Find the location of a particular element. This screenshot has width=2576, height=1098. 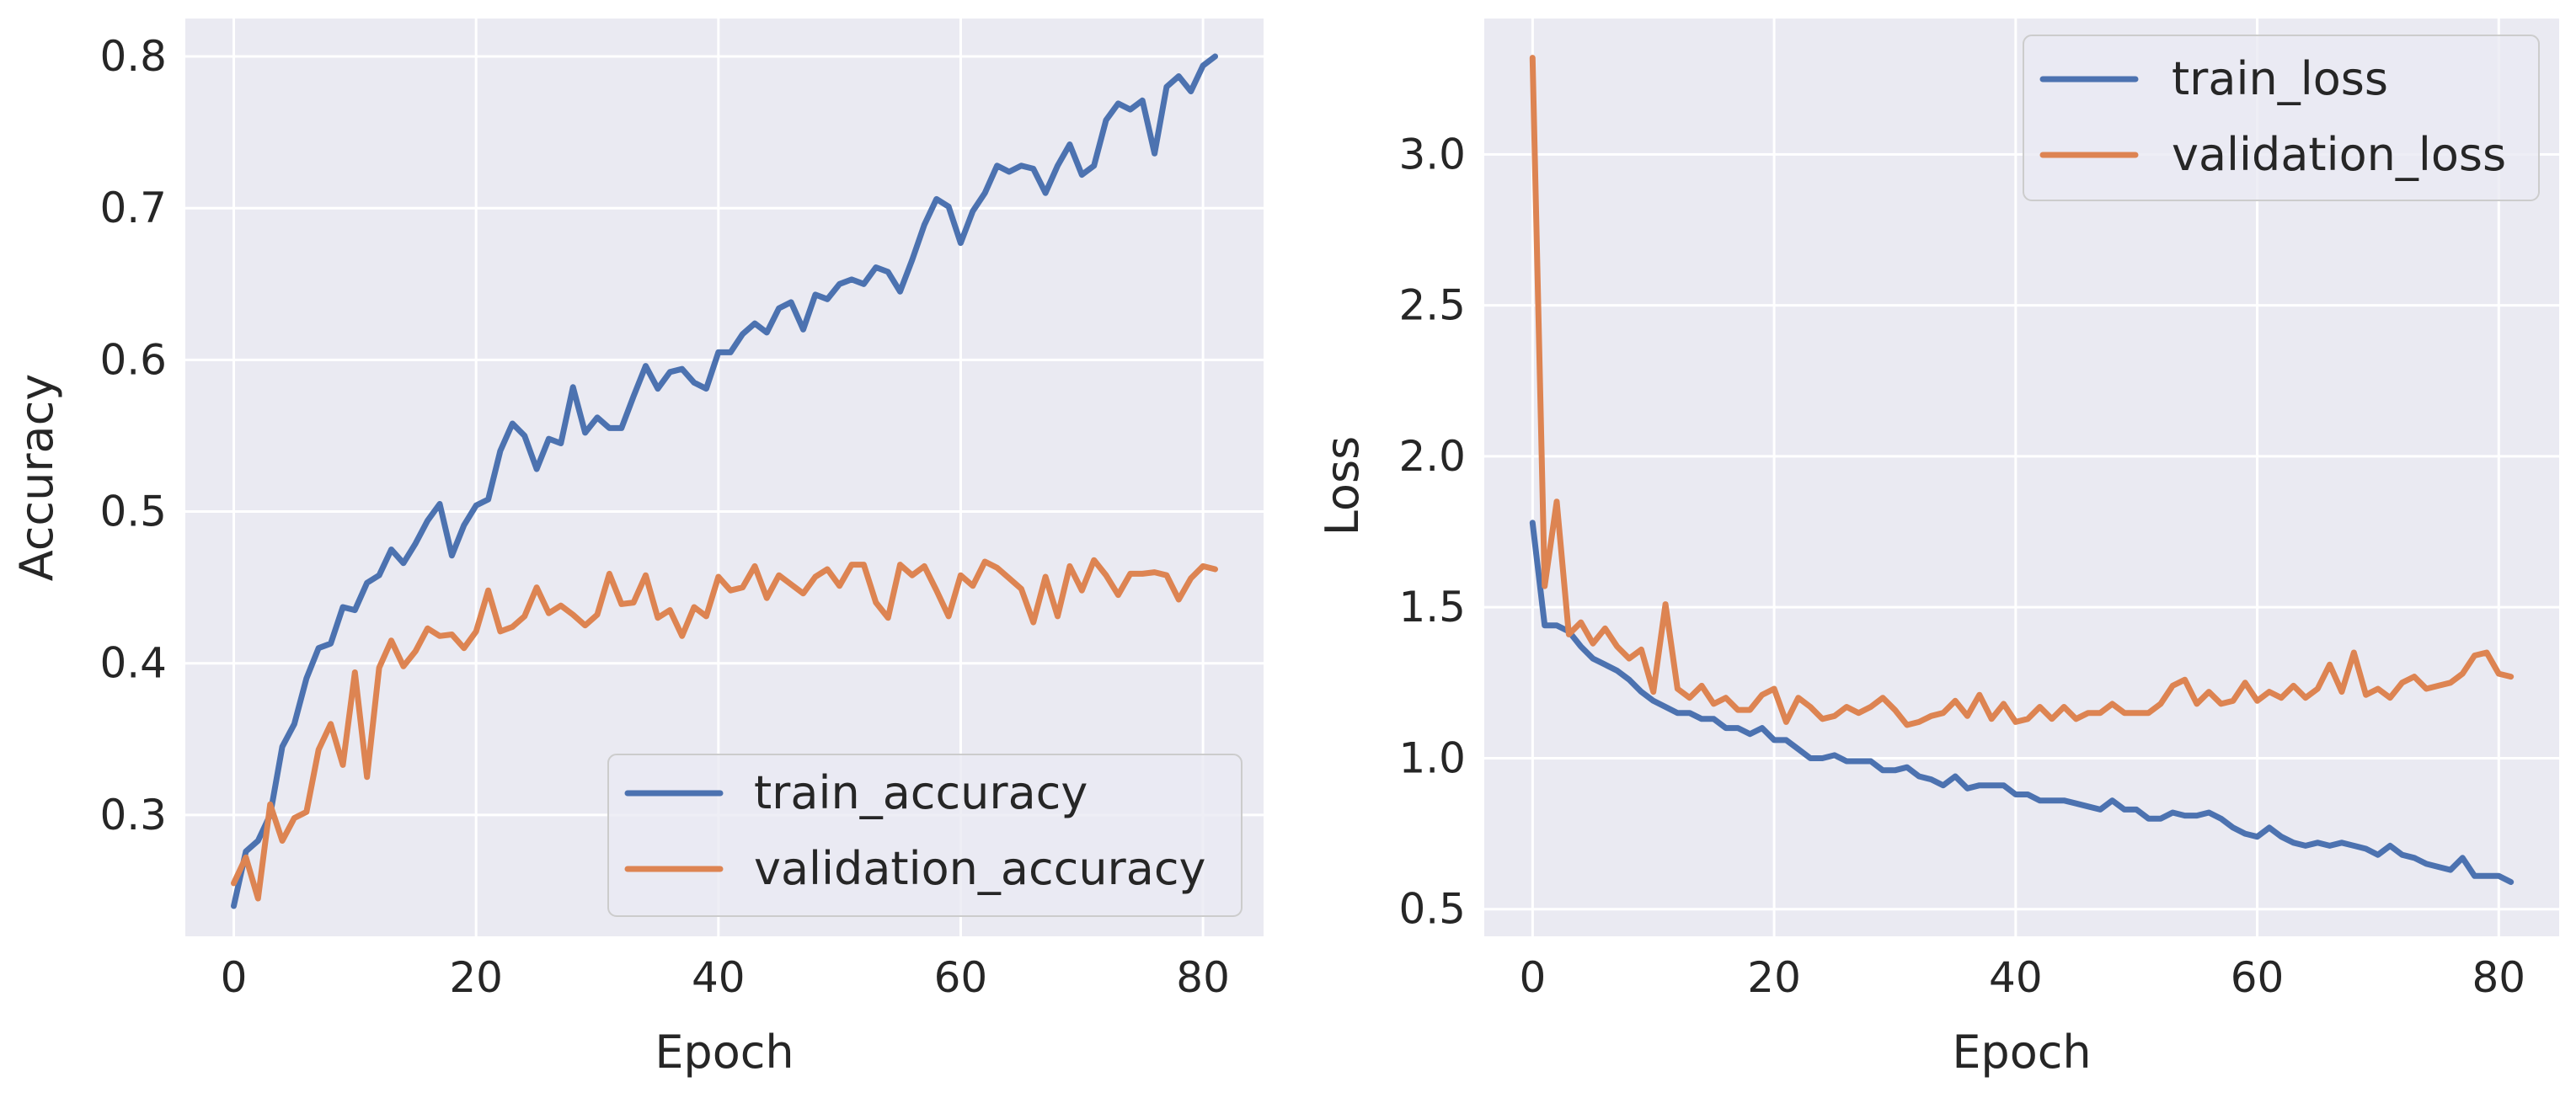

loss-x-ticks: 0 20 40 60 80 is located at coordinates (2022, 977).